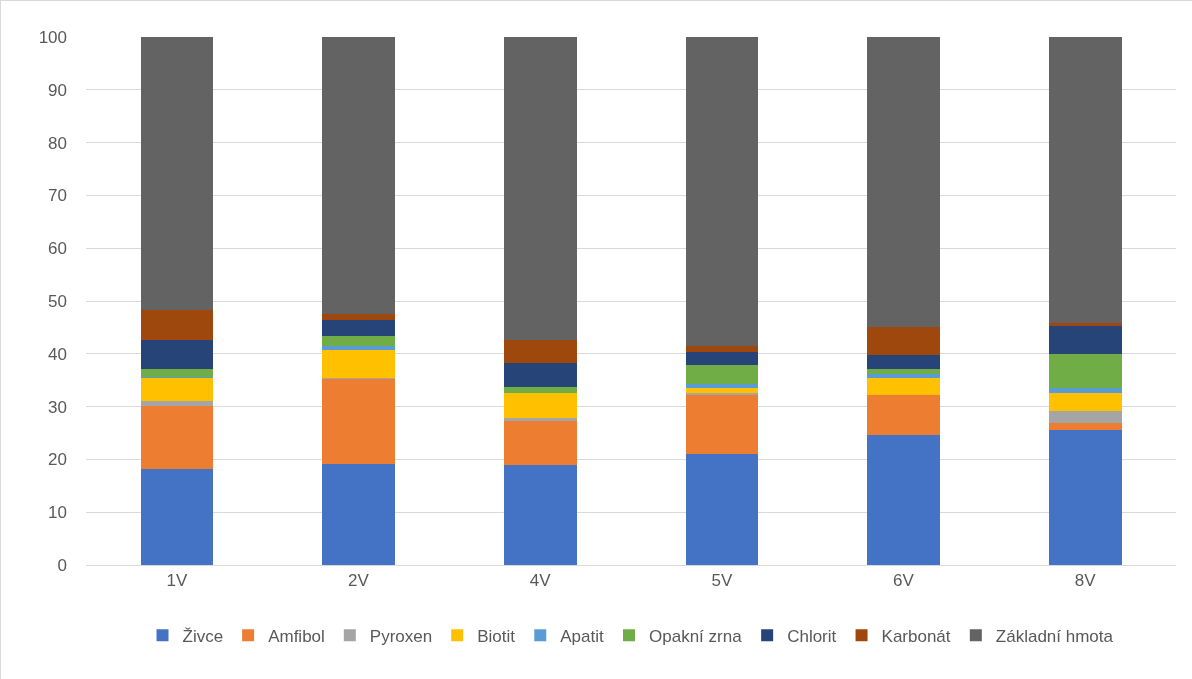 This screenshot has height=679, width=1192. I want to click on y-tick-label: 40, so click(57, 354).